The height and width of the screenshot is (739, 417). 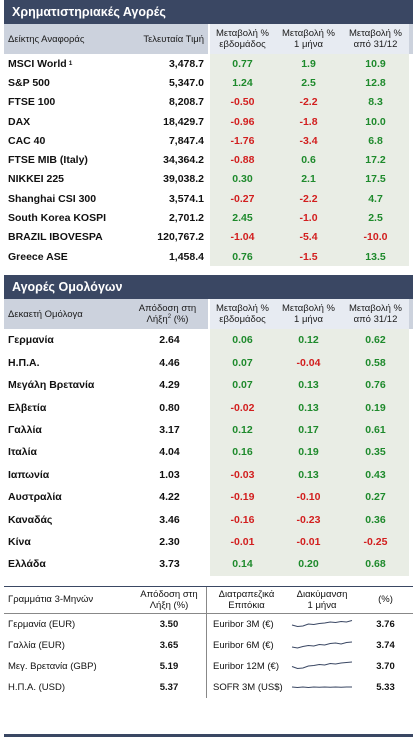 What do you see at coordinates (167, 314) in the screenshot?
I see `header-yield: Απόδοση στη Λήξη2 (%)` at bounding box center [167, 314].